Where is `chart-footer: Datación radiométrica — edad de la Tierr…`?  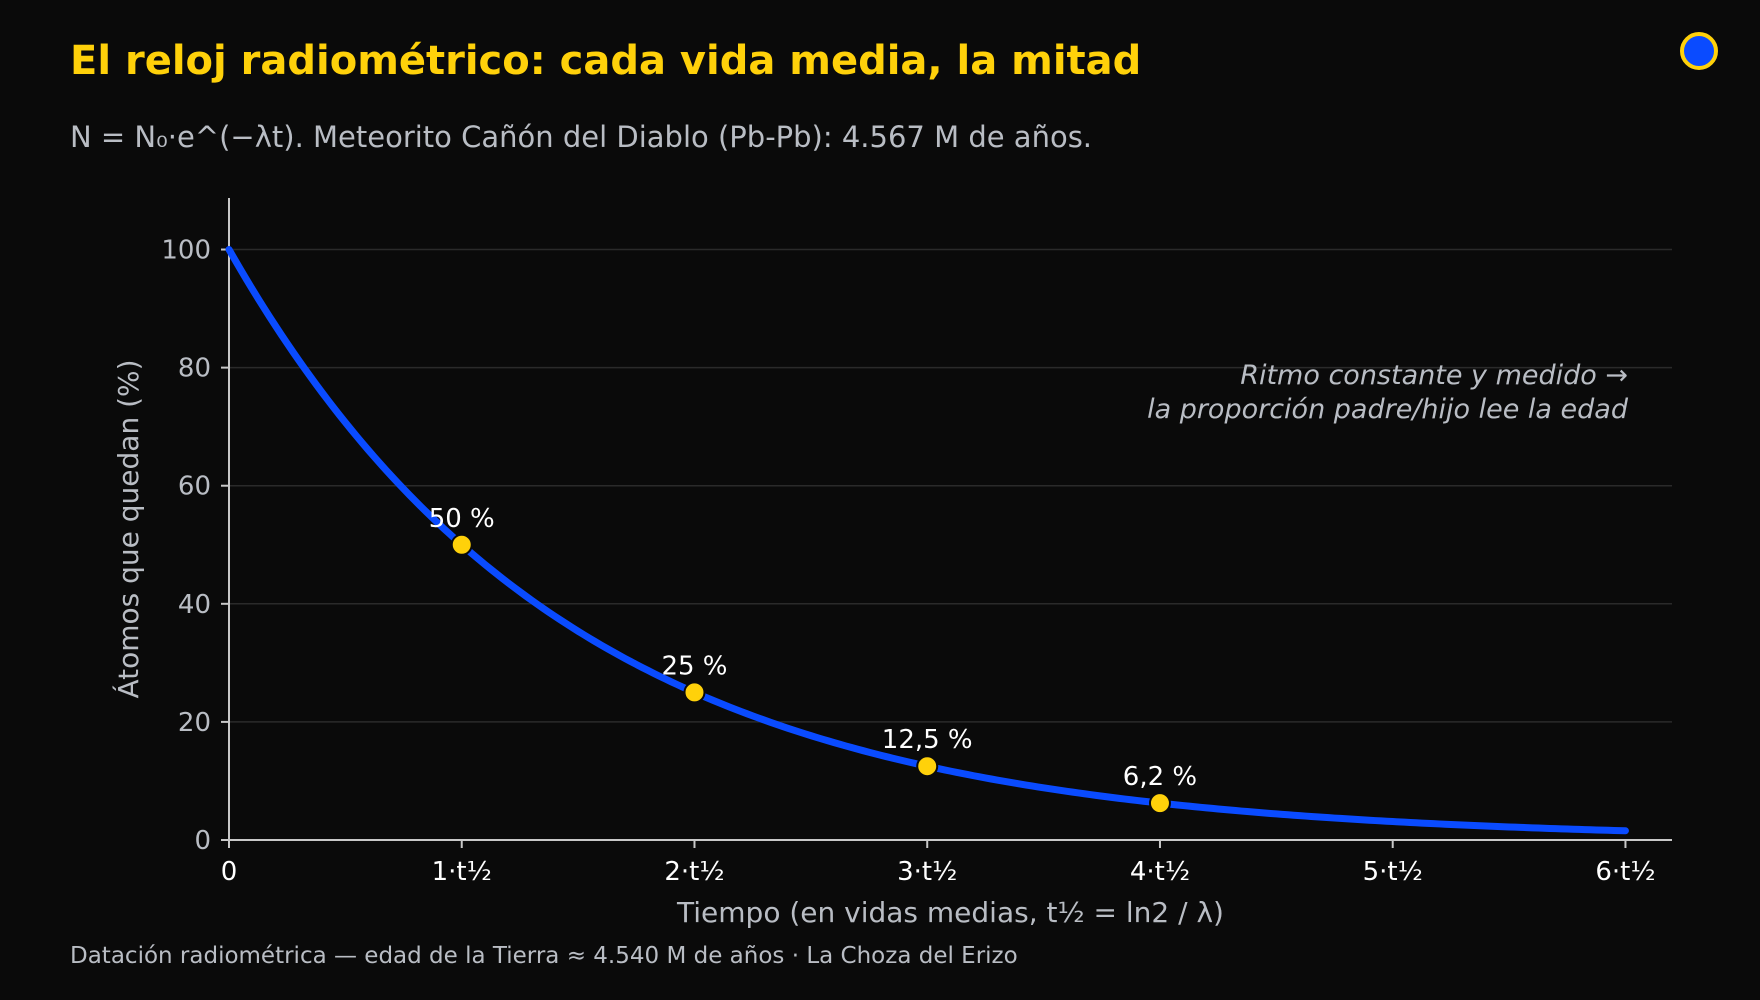
chart-footer: Datación radiométrica — edad de la Tierr… is located at coordinates (544, 956).